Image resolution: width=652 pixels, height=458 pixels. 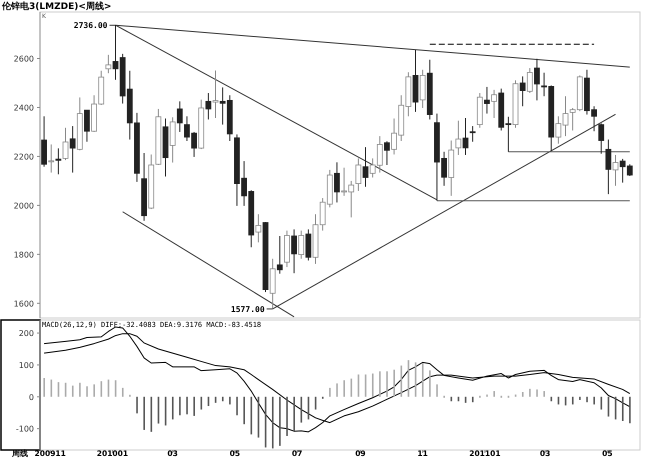 What do you see at coordinates (24, 205) in the screenshot?
I see `y-tick-label: 2000` at bounding box center [24, 205].